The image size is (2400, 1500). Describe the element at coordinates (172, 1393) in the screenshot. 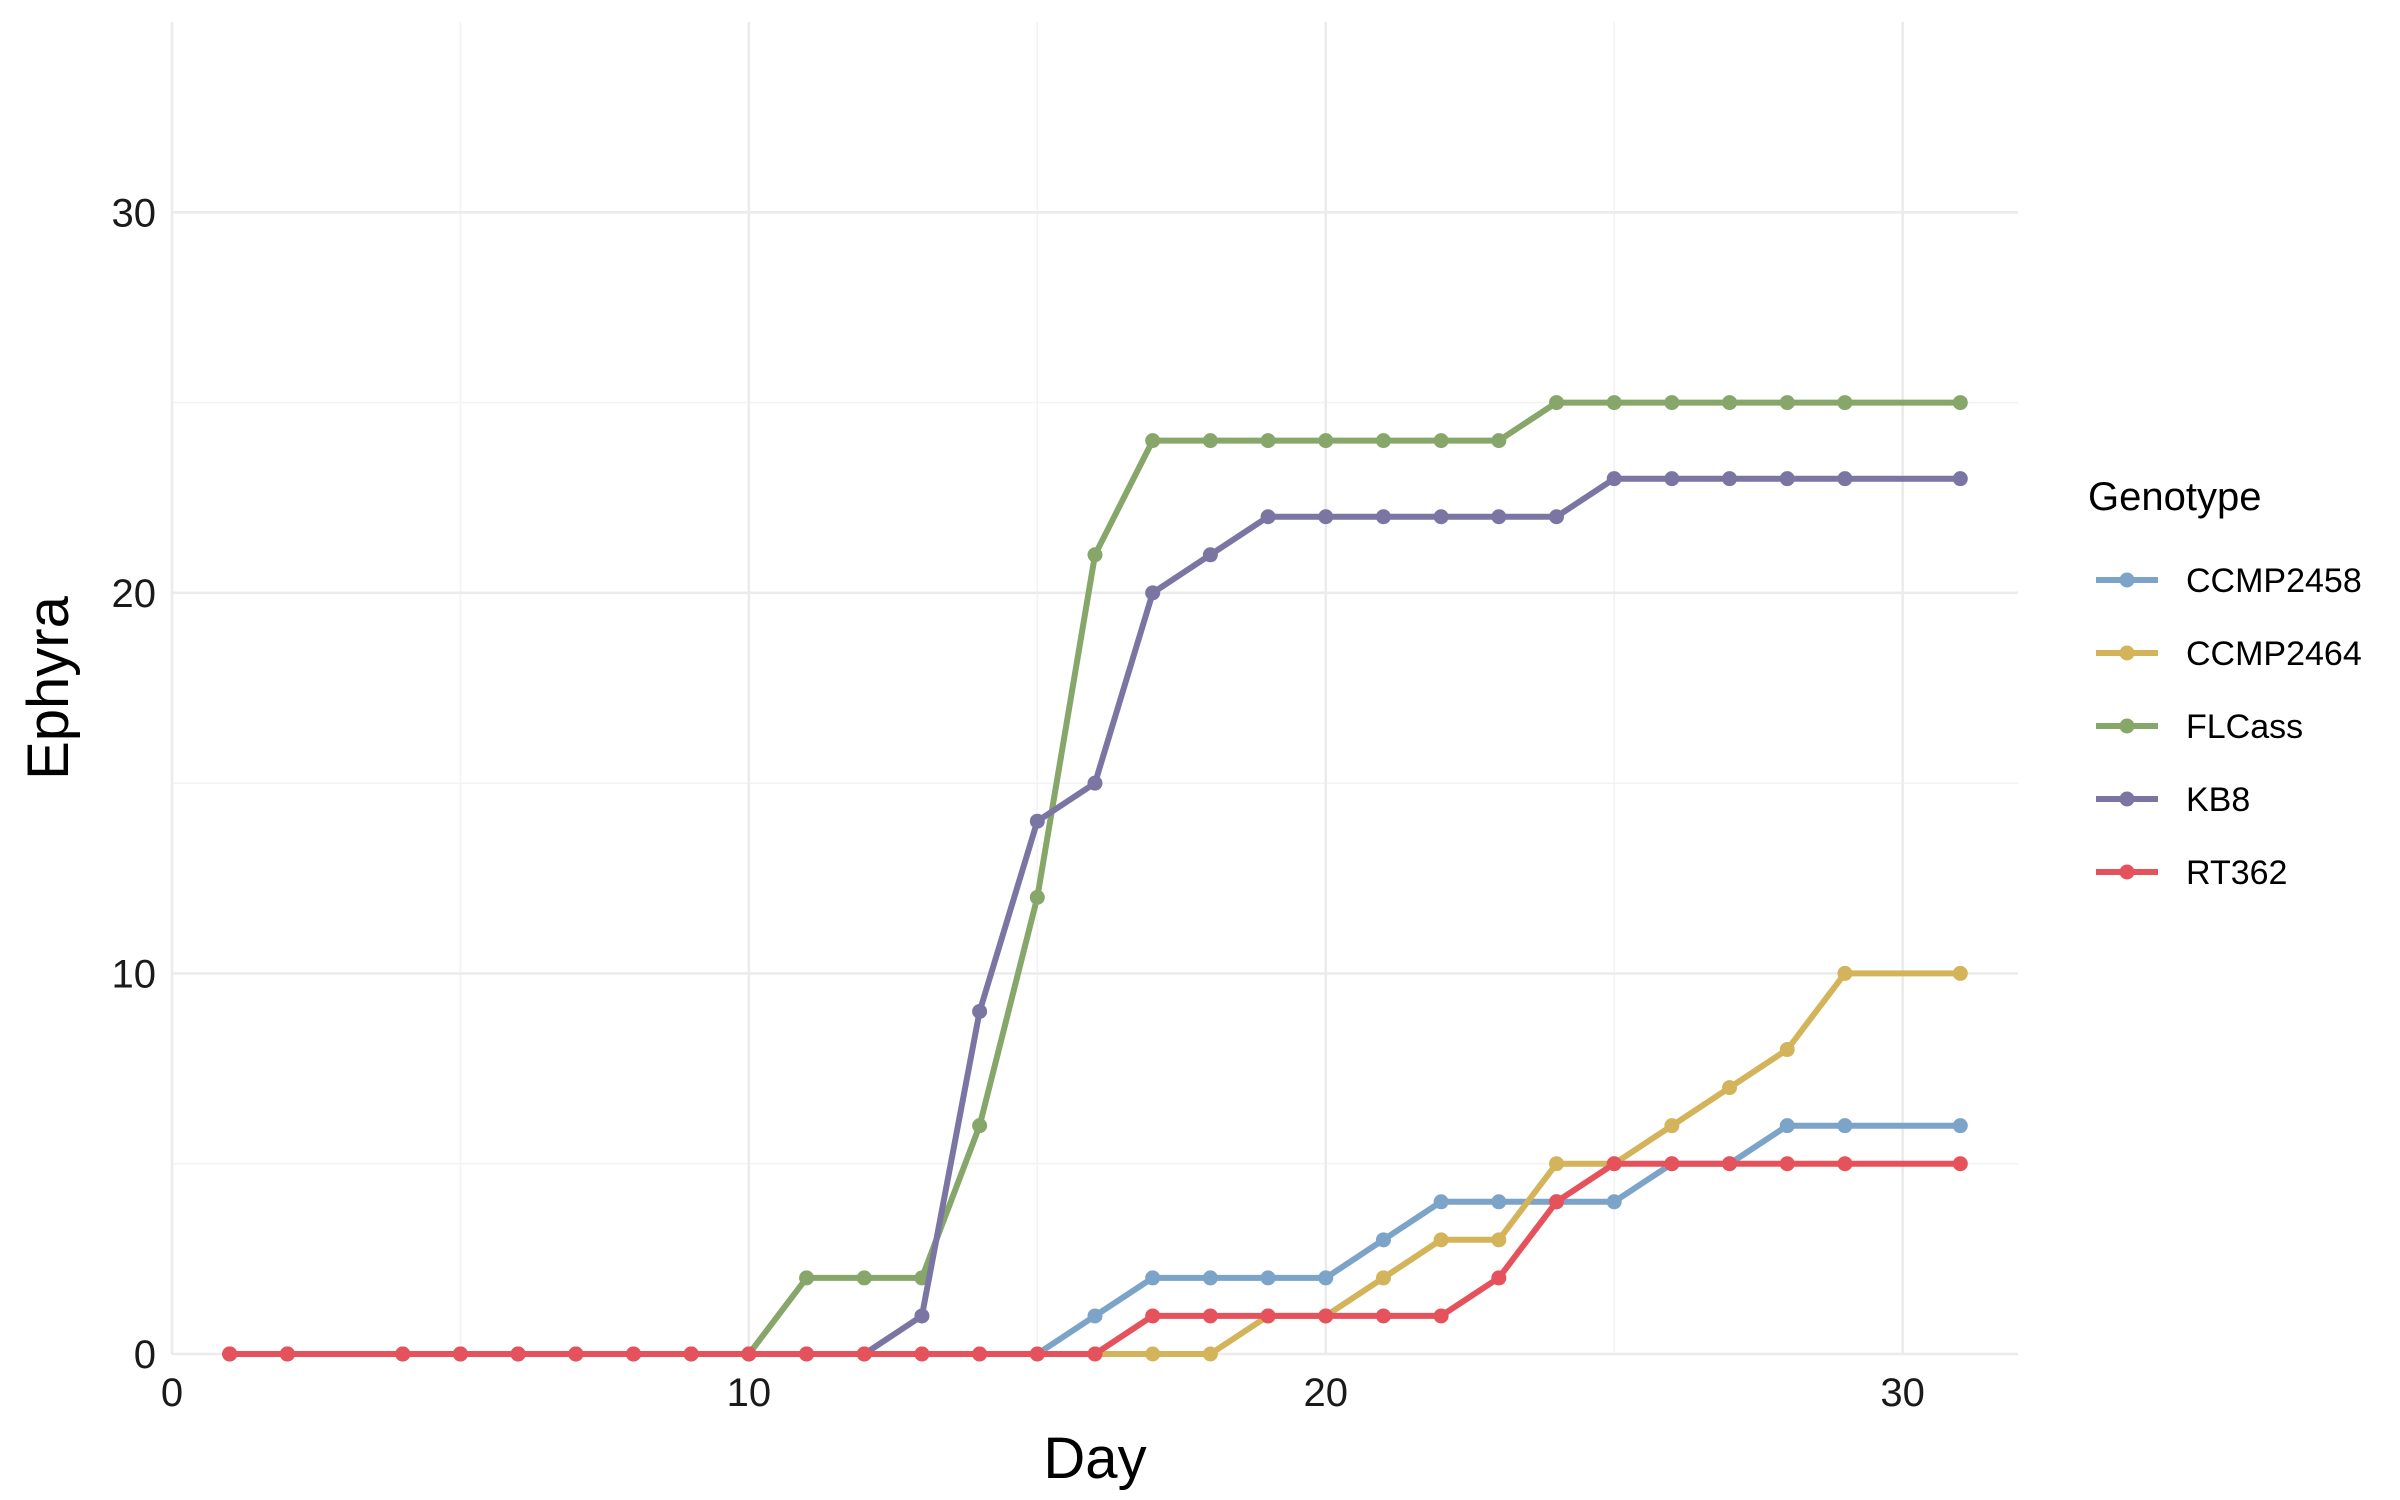

I see `x-tick-label: 0` at that location.